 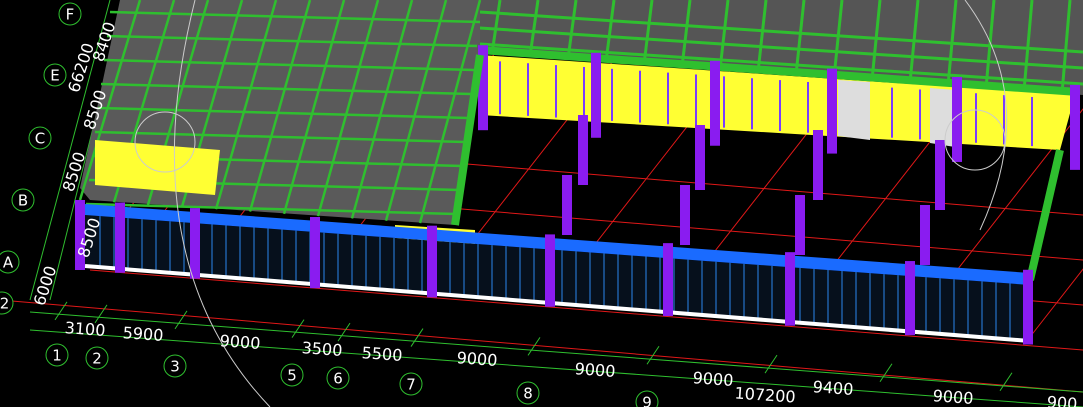 I want to click on axis-label: 7, so click(x=411, y=385).